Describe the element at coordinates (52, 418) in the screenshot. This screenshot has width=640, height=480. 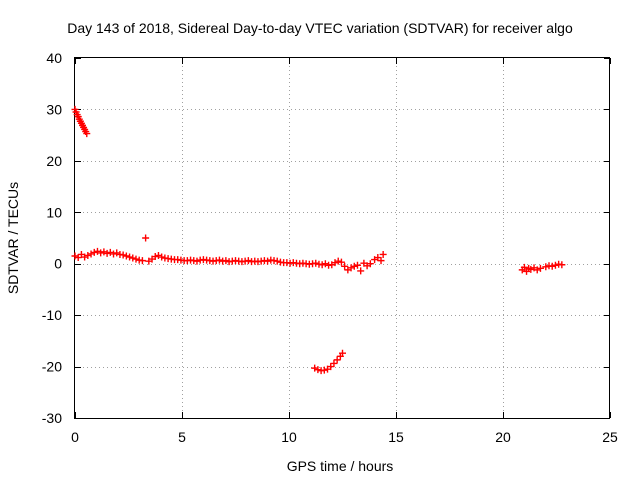
I see `y-tick-label: -30` at that location.